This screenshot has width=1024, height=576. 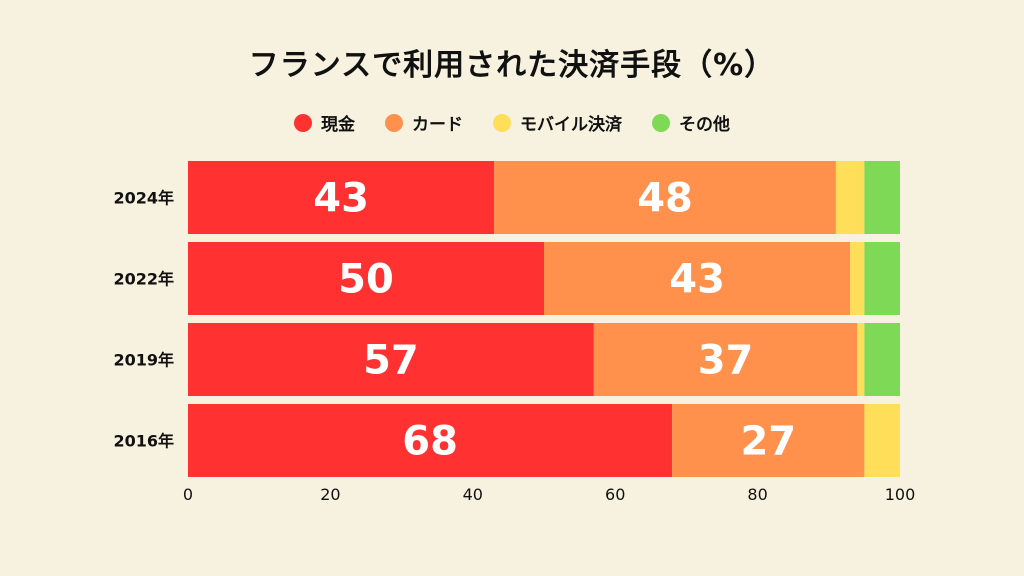 I want to click on x-tick-label: 40, so click(x=473, y=494).